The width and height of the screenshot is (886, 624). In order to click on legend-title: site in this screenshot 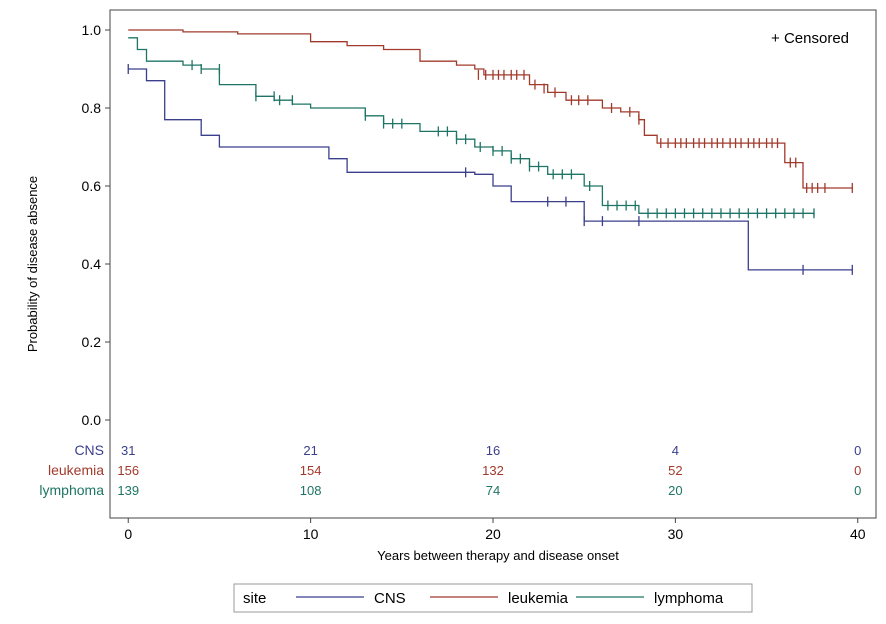, I will do `click(254, 598)`.